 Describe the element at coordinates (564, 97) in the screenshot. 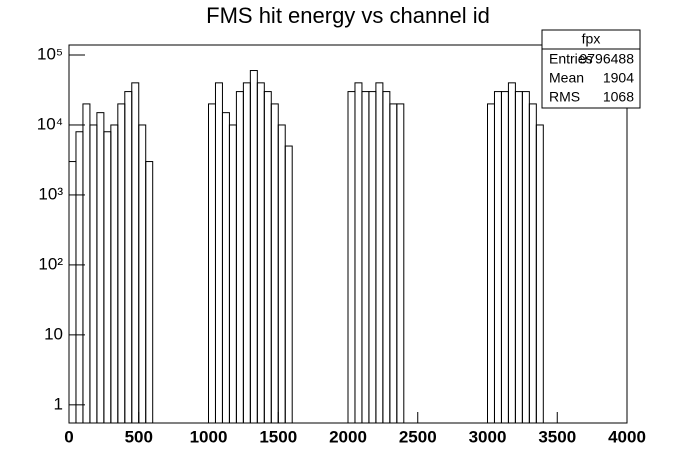

I see `stats-key: RMS` at that location.